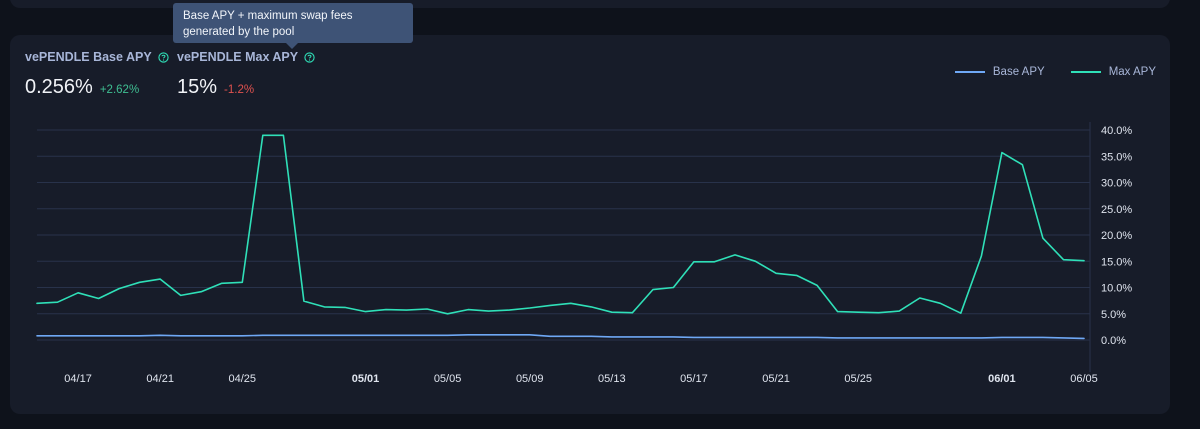 The height and width of the screenshot is (429, 1200). Describe the element at coordinates (694, 379) in the screenshot. I see `x-tick-label: 05/17` at that location.